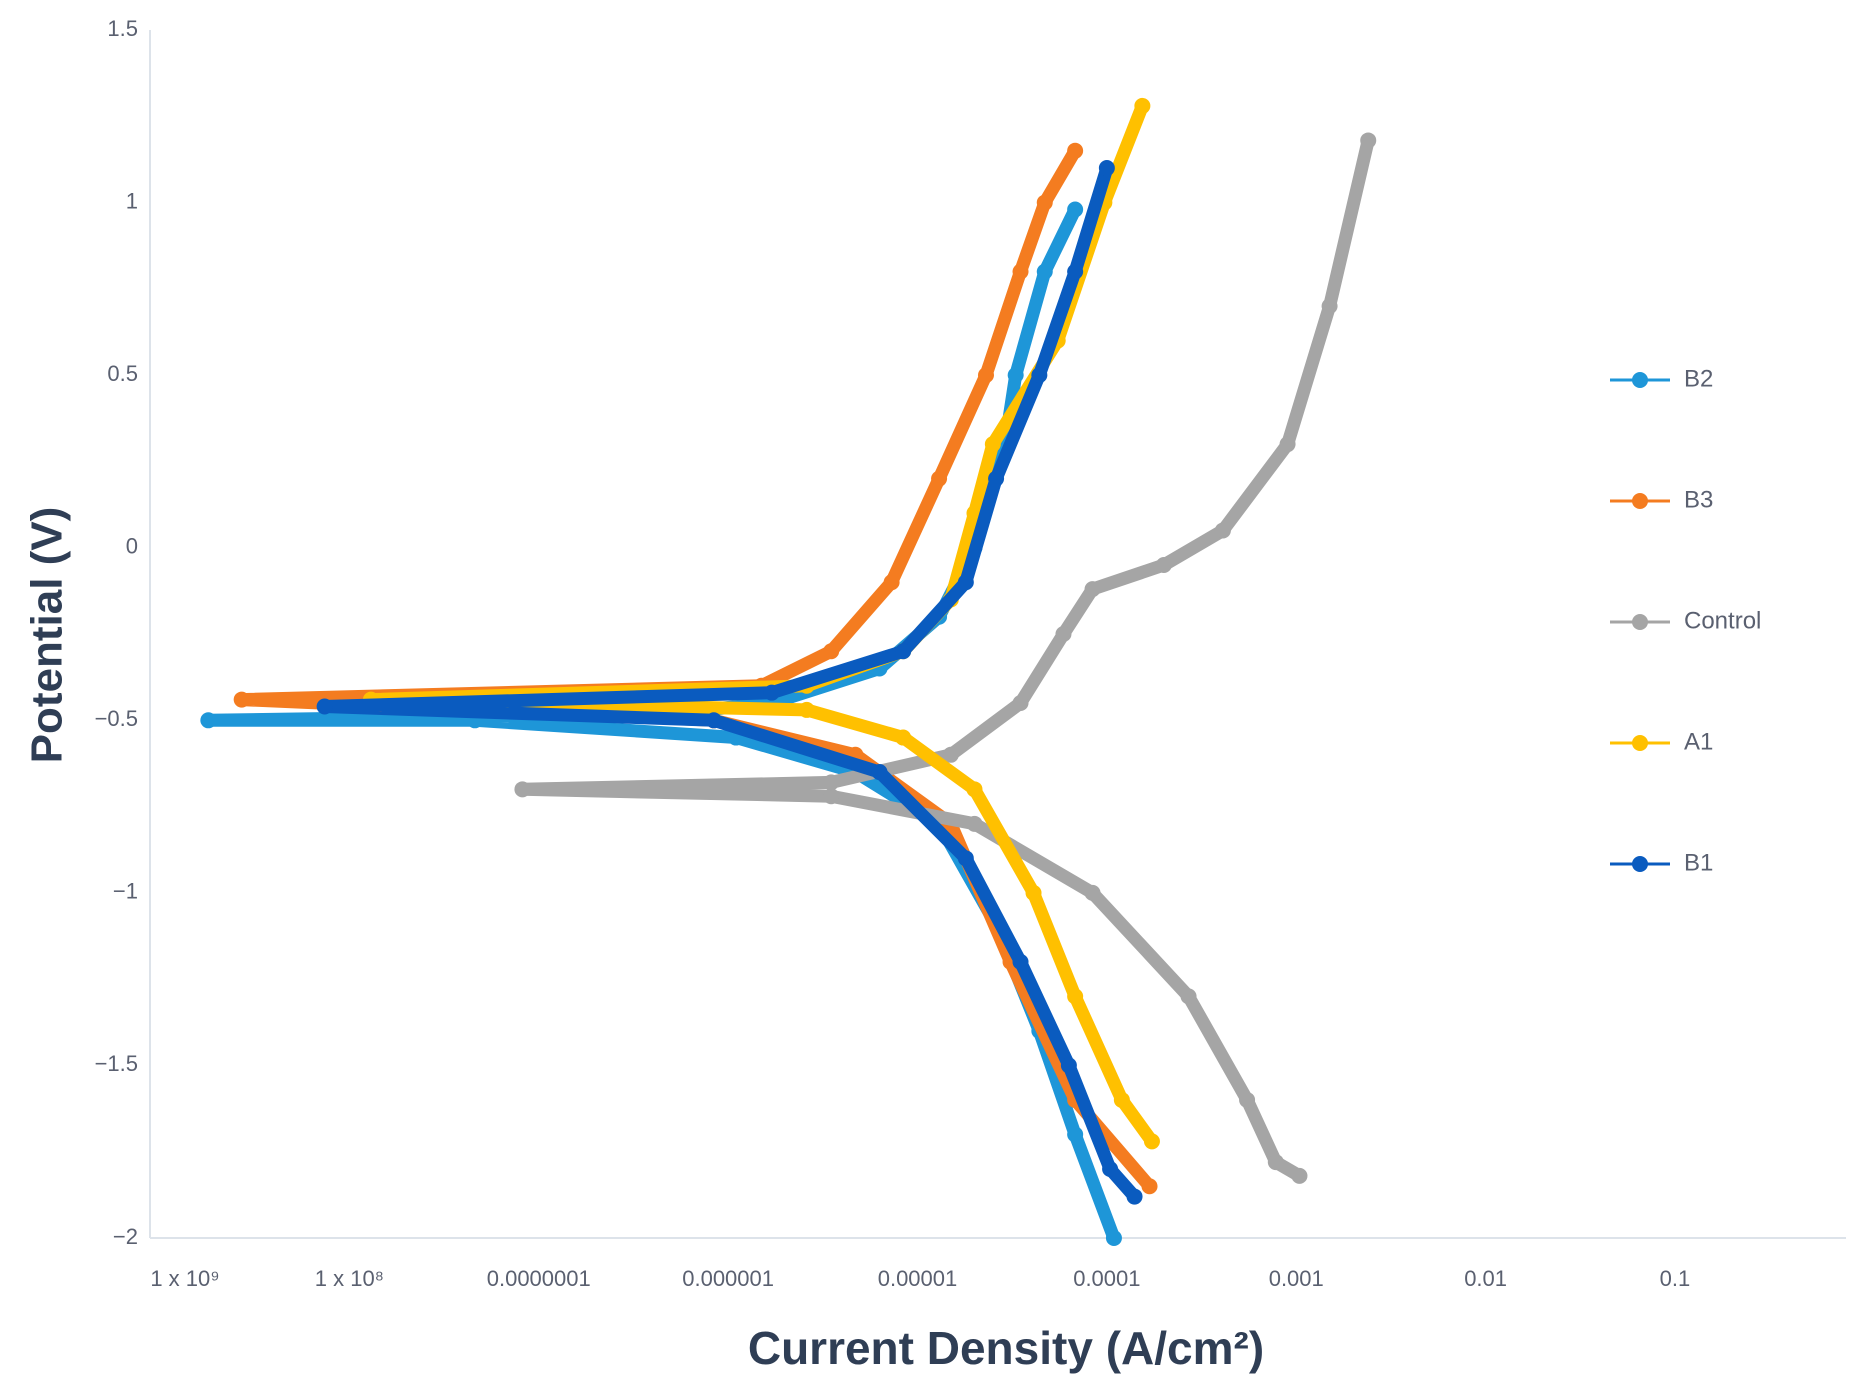 Image resolution: width=1855 pixels, height=1391 pixels. I want to click on legend-label: A1, so click(1698, 741).